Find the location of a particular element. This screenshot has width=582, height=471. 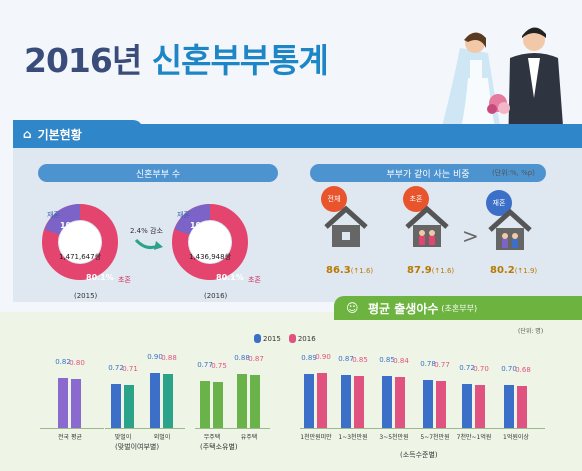

category-label: 전국 평균 is located at coordinates (70, 437).